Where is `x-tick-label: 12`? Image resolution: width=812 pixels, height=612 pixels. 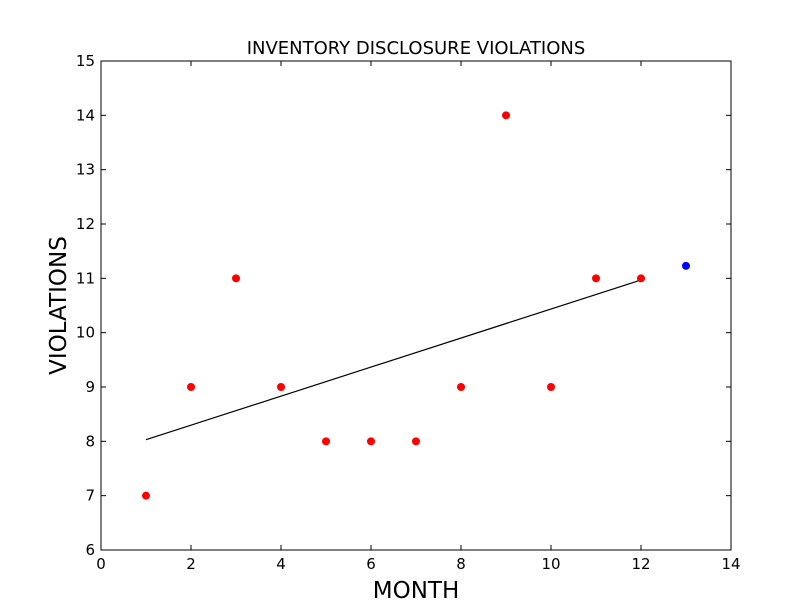
x-tick-label: 12 is located at coordinates (640, 564).